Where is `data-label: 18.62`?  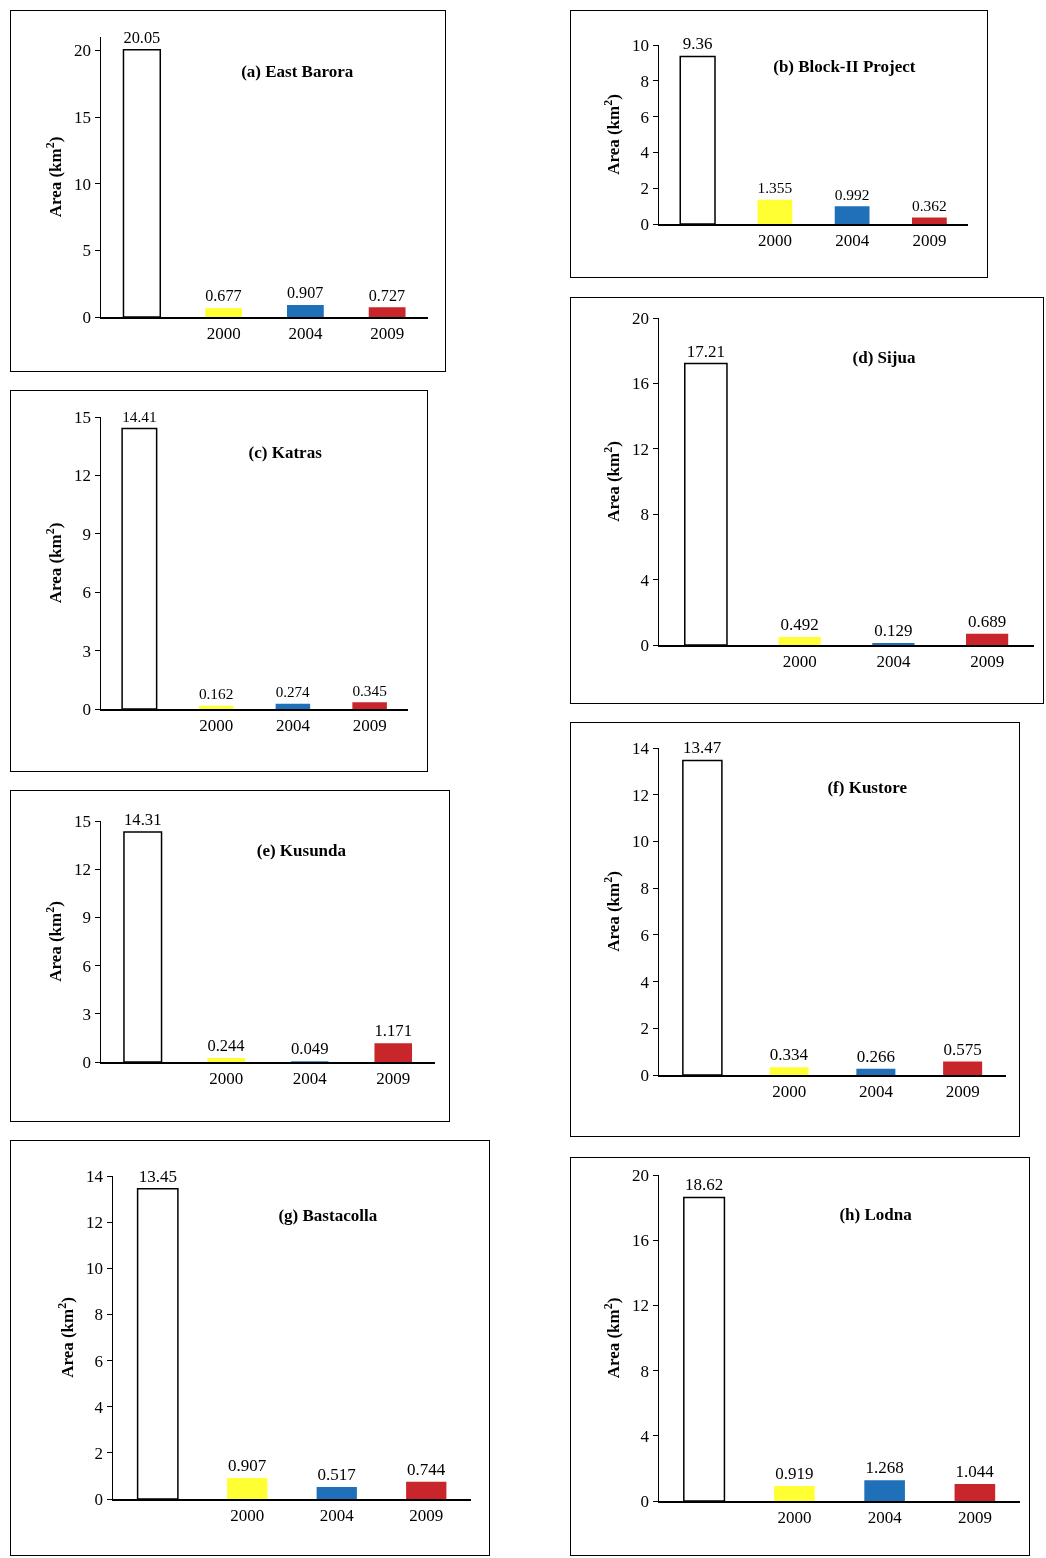 data-label: 18.62 is located at coordinates (704, 1185).